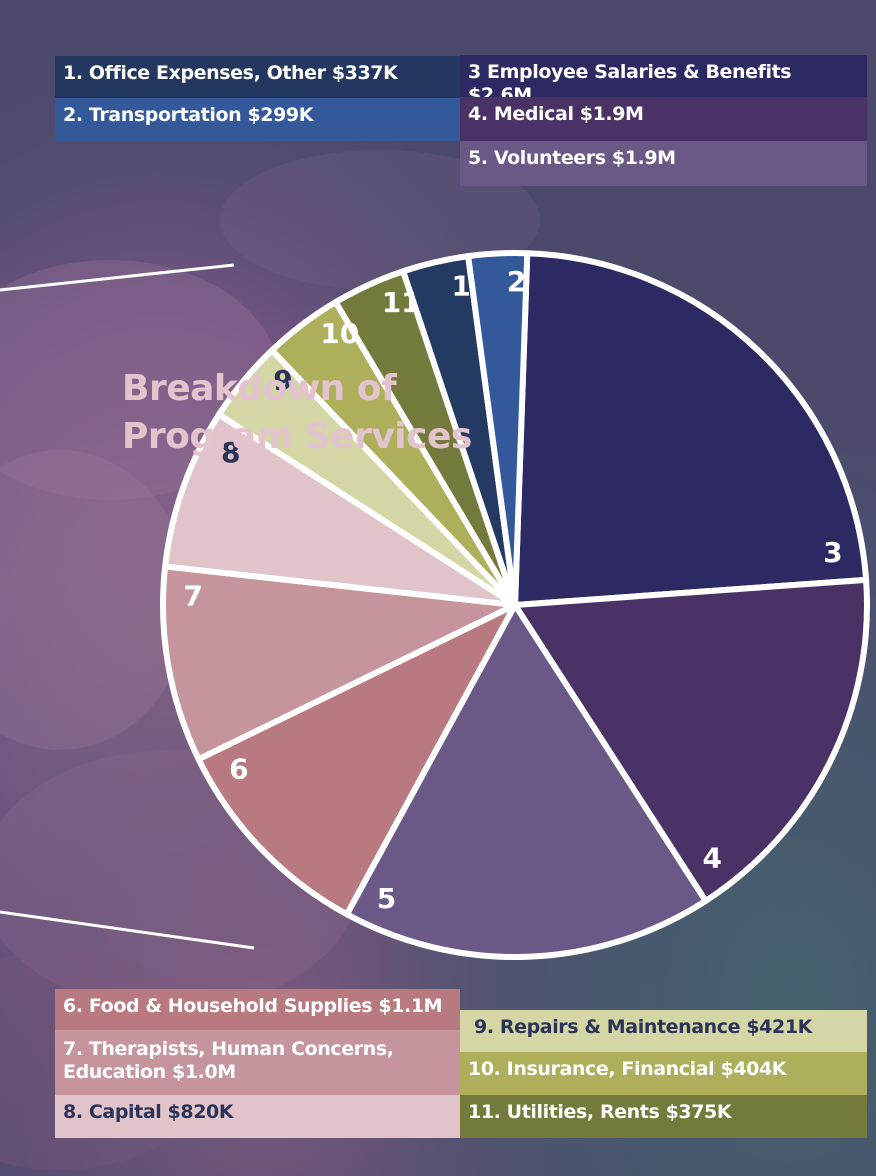  I want to click on legend-label-11: 11. Utilities, Rents $375K, so click(600, 1112).